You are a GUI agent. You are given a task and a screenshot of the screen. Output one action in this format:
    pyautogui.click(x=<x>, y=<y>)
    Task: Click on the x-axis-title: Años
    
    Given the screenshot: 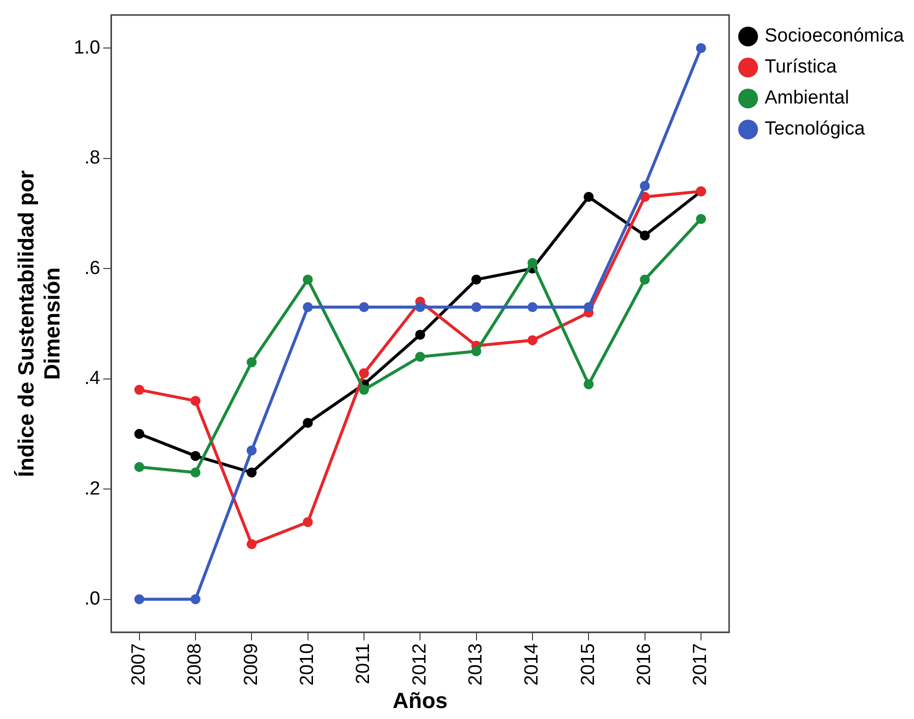 What is the action you would take?
    pyautogui.click(x=420, y=700)
    